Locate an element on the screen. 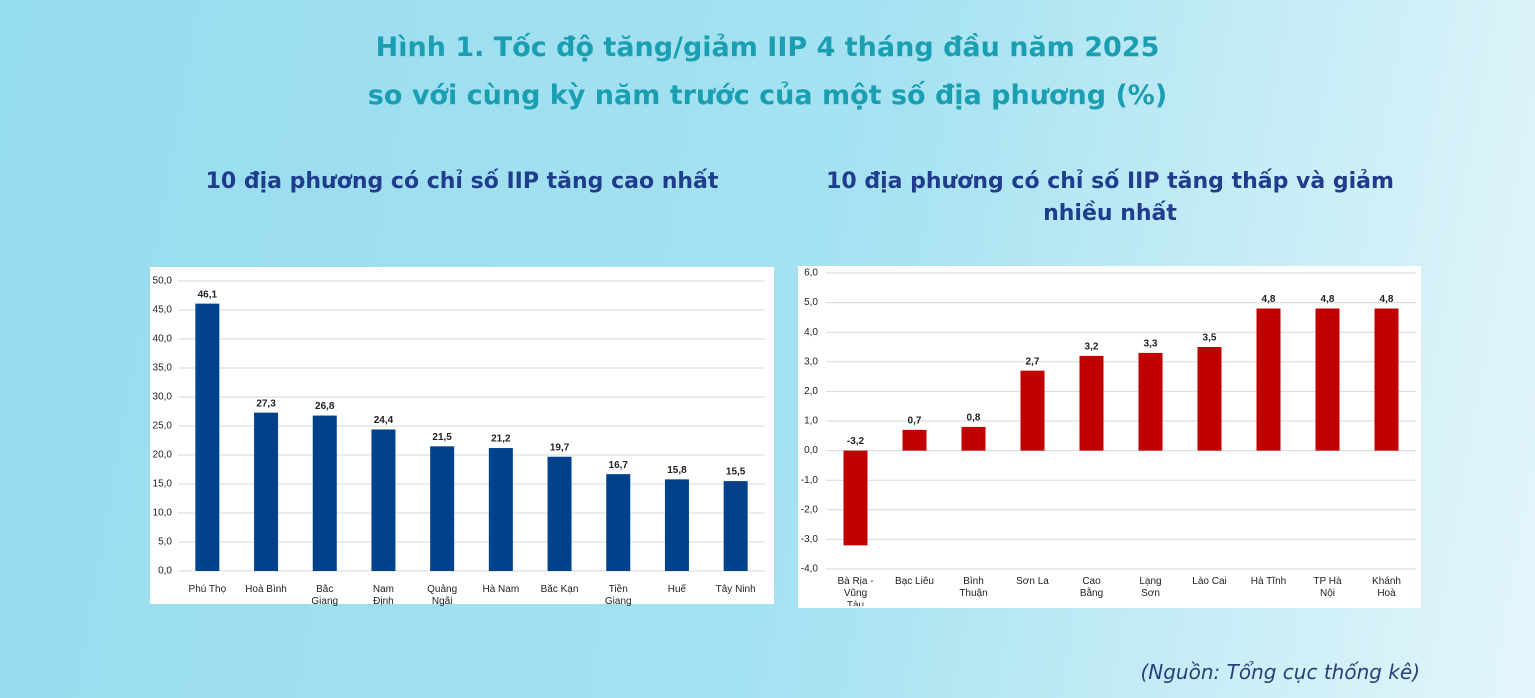  x-label-box: Nam Định is located at coordinates (383, 595).